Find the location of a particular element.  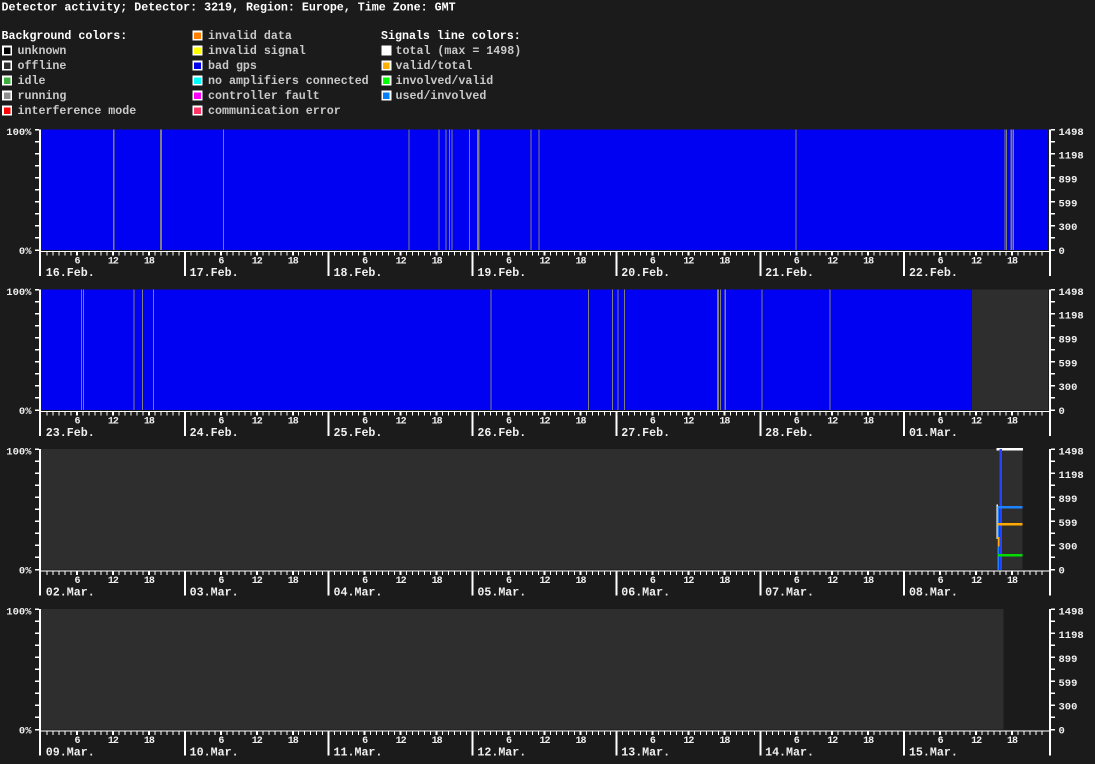

svg-text: 14.Mar. is located at coordinates (789, 752).